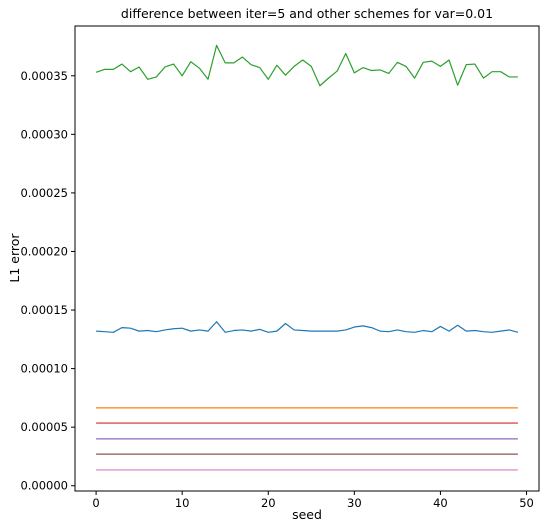 The width and height of the screenshot is (550, 522). Describe the element at coordinates (182, 503) in the screenshot. I see `x-tick-label: 10` at that location.